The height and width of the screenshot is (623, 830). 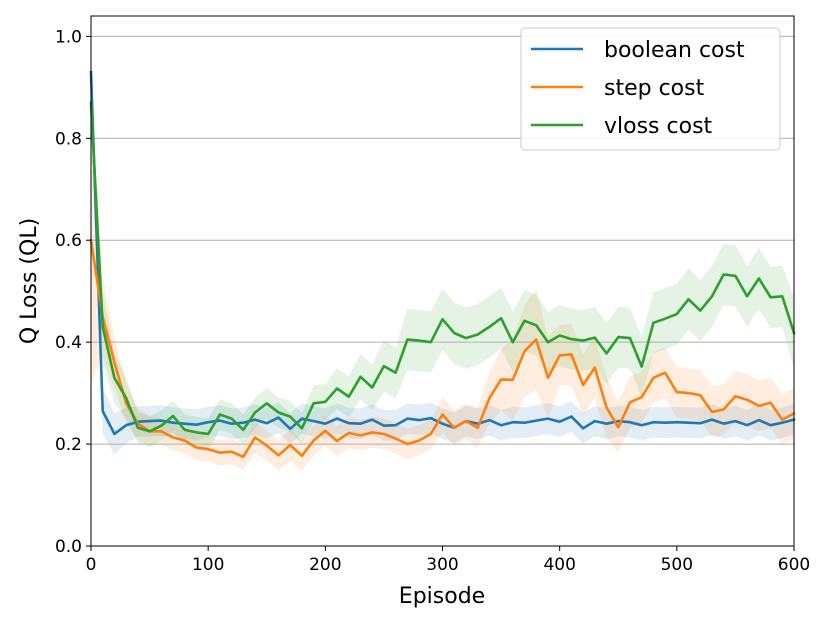 I want to click on y-tick-label-5: 1.0, so click(x=68, y=37).